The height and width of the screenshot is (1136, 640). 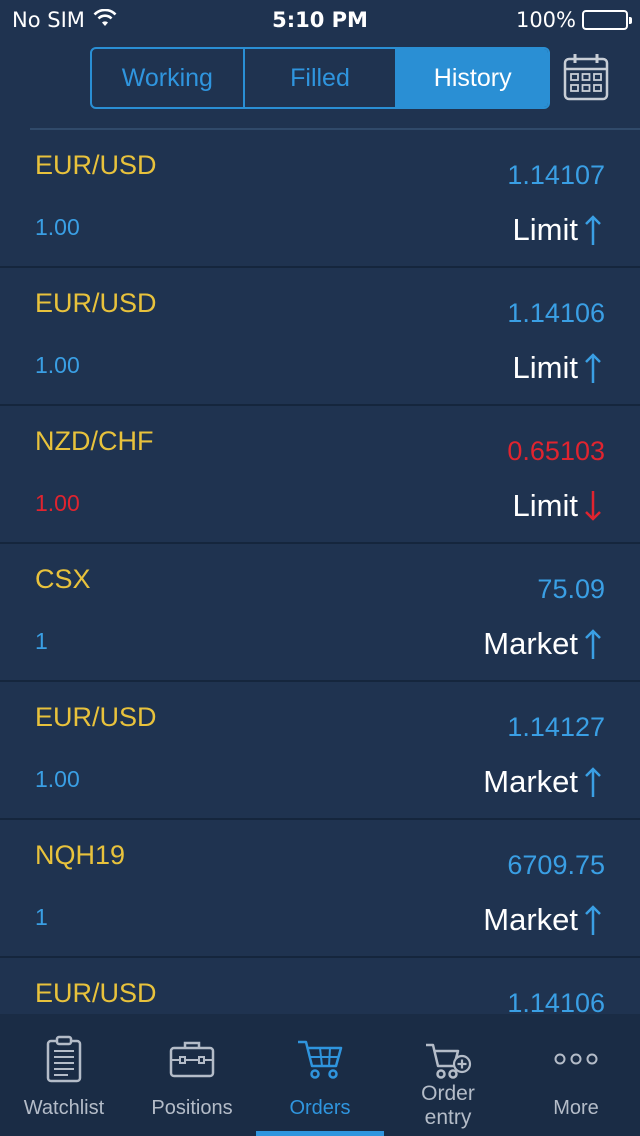 What do you see at coordinates (556, 727) in the screenshot?
I see `order-price: 1.14127` at bounding box center [556, 727].